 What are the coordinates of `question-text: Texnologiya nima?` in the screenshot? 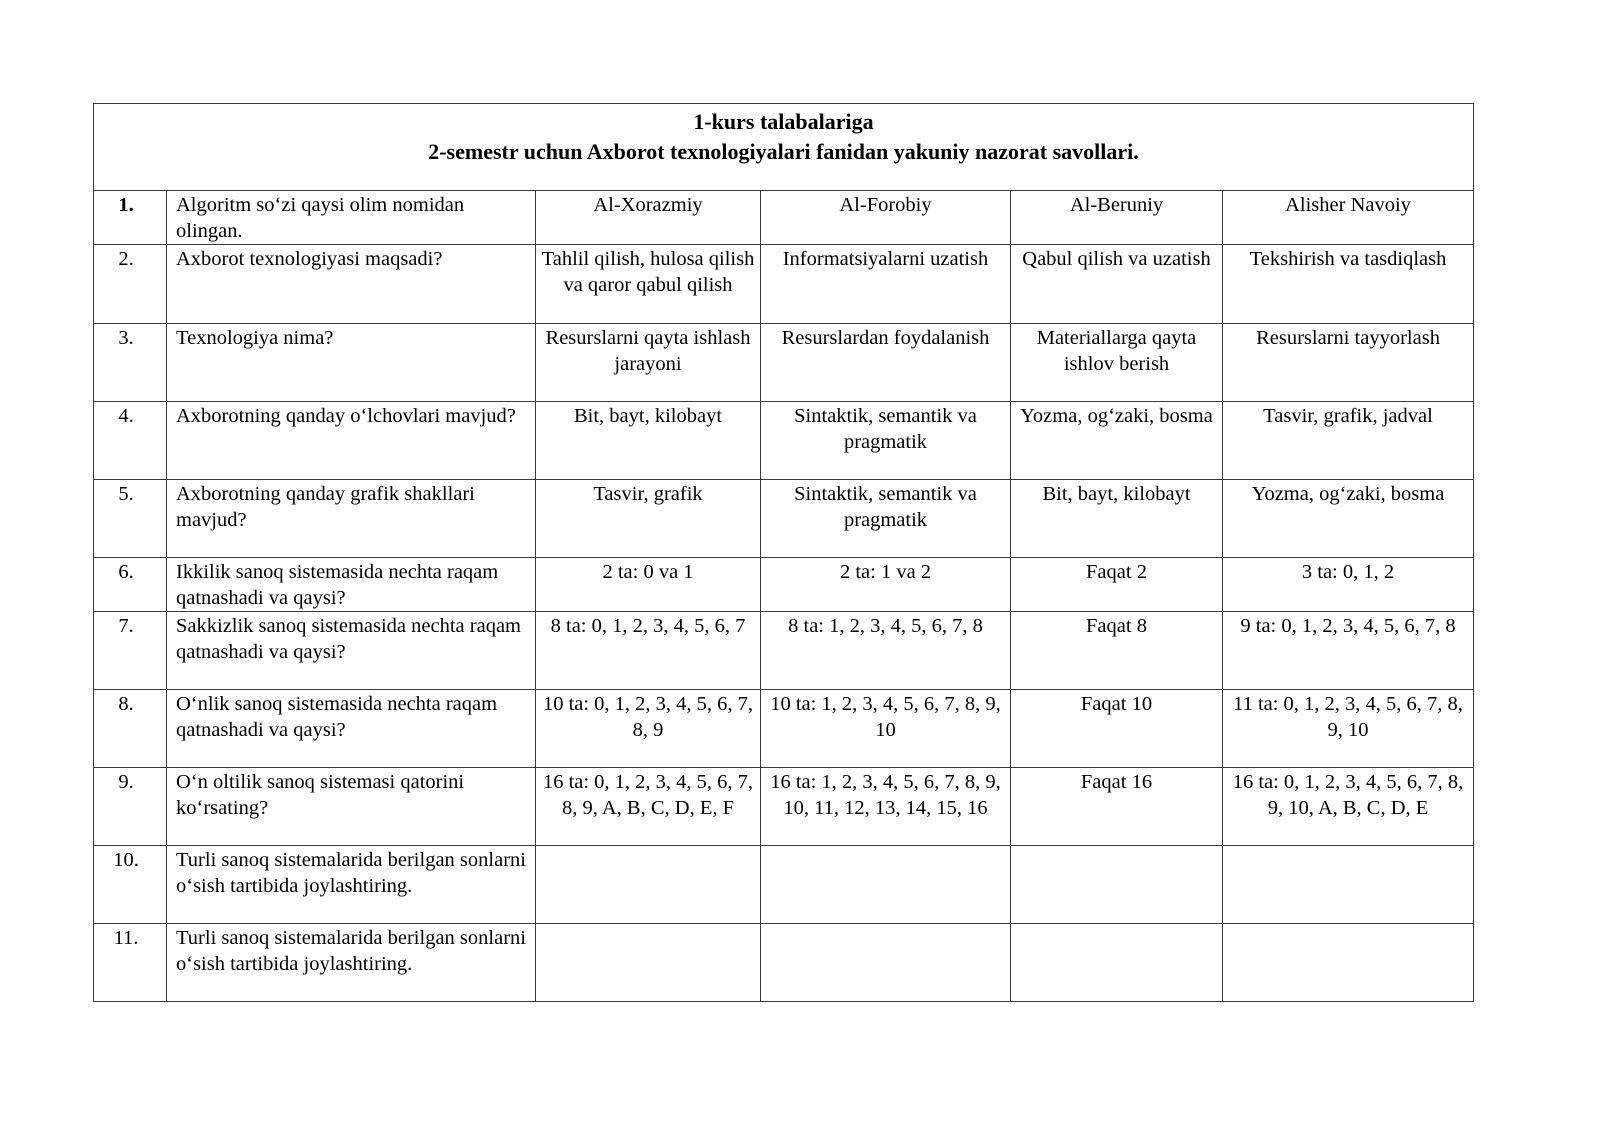 It's located at (351, 362).